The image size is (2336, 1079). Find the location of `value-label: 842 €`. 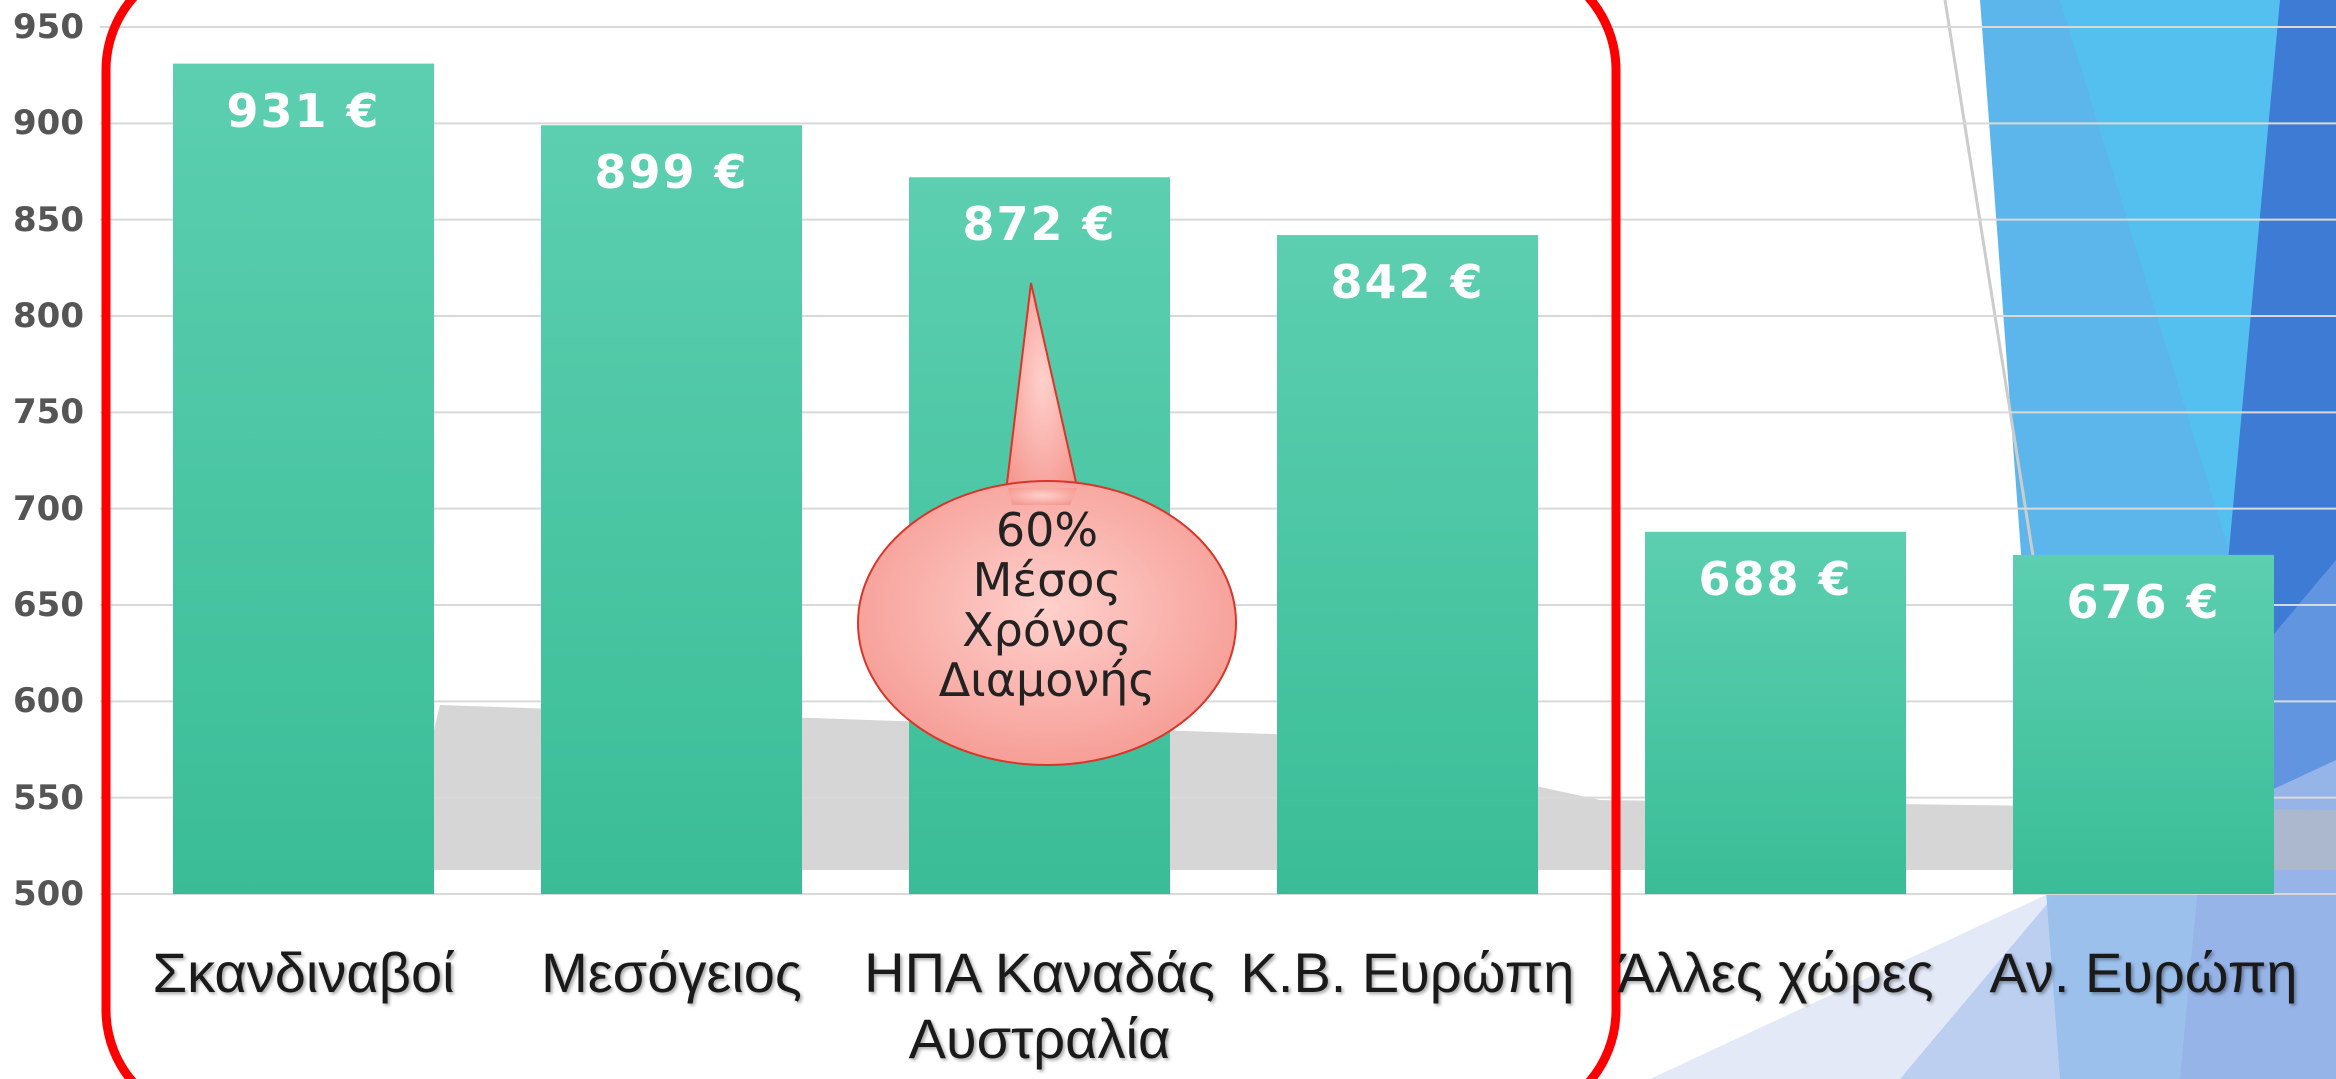

value-label: 842 € is located at coordinates (1407, 282).